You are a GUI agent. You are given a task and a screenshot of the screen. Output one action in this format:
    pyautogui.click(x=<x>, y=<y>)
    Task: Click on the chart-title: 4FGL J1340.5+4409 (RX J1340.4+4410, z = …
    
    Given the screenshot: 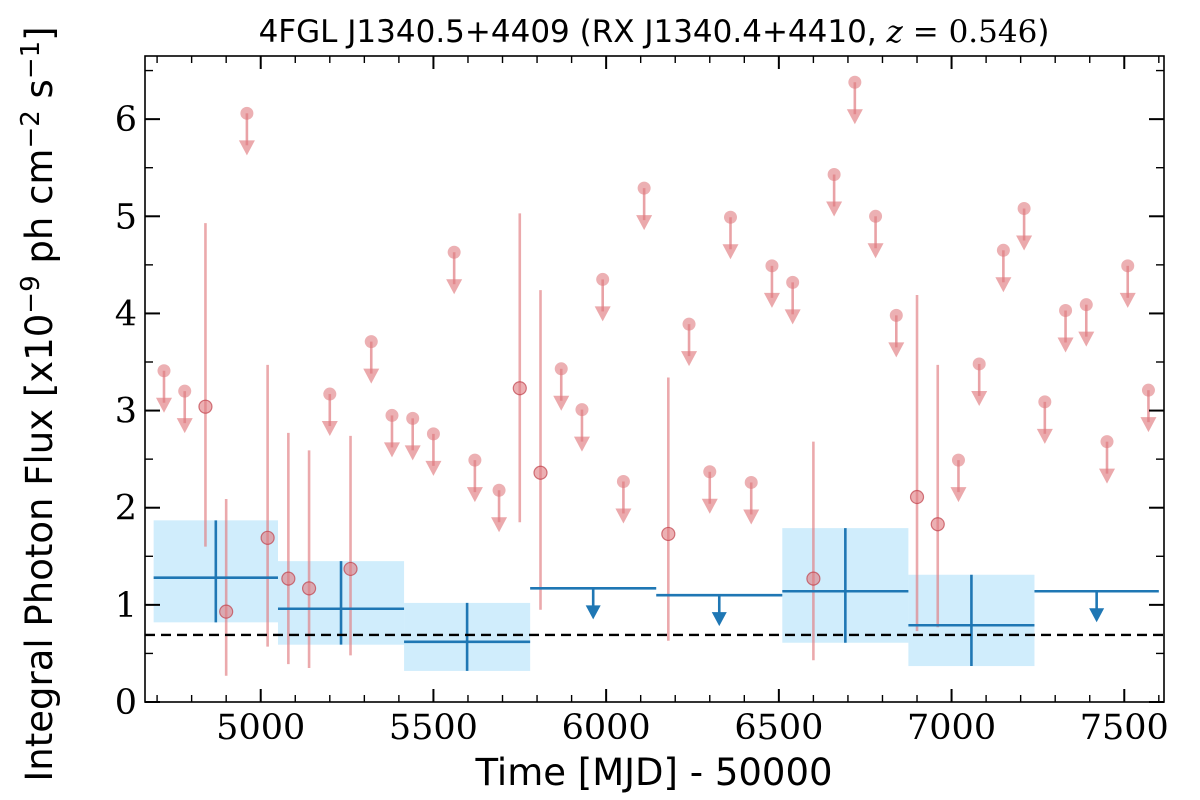 What is the action you would take?
    pyautogui.click(x=654, y=32)
    